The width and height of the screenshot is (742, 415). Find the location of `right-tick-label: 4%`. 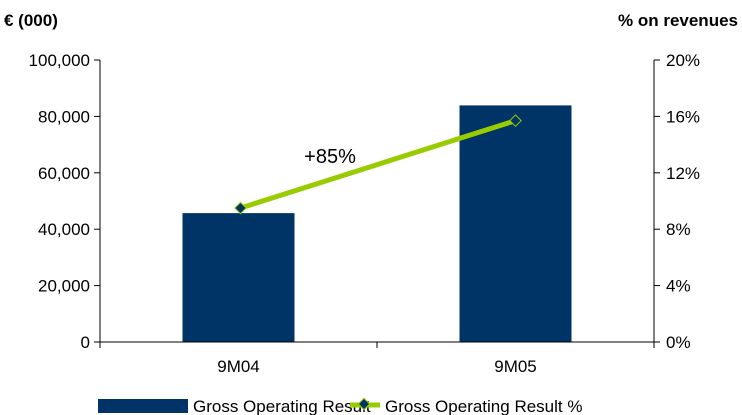

right-tick-label: 4% is located at coordinates (678, 286).